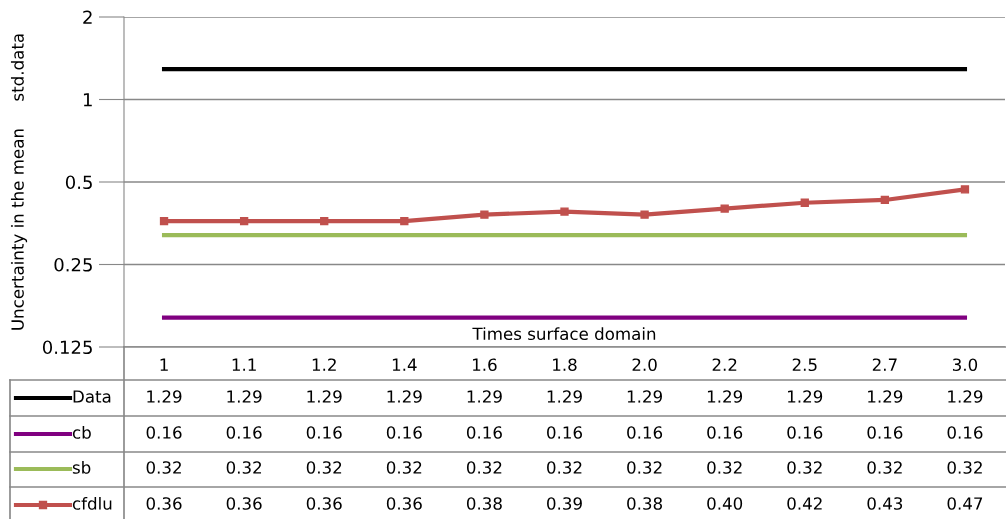  Describe the element at coordinates (324, 364) in the screenshot. I see `x-tick-label: 1.2` at that location.